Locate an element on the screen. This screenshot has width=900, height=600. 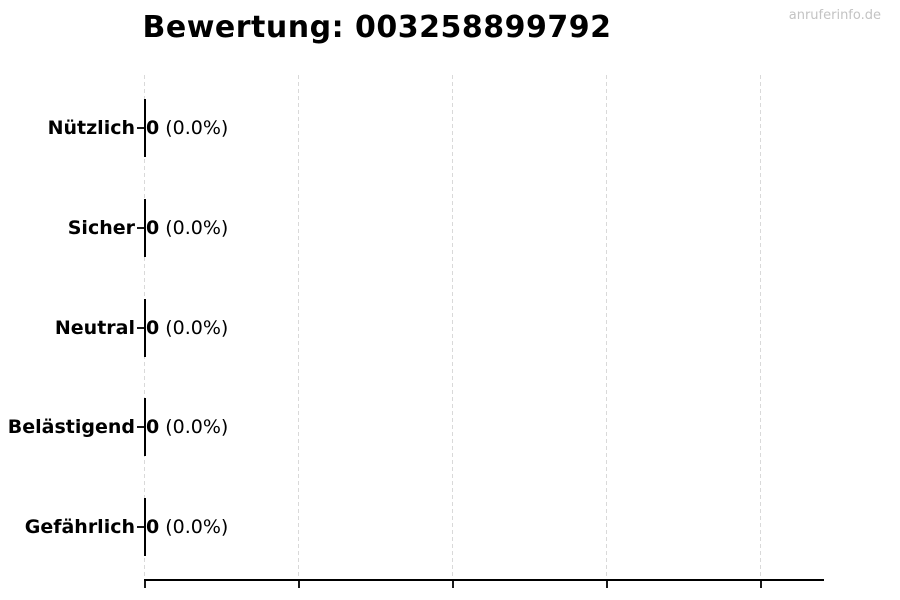
chart-title: Bewertung: 003258899792 is located at coordinates (377, 27).